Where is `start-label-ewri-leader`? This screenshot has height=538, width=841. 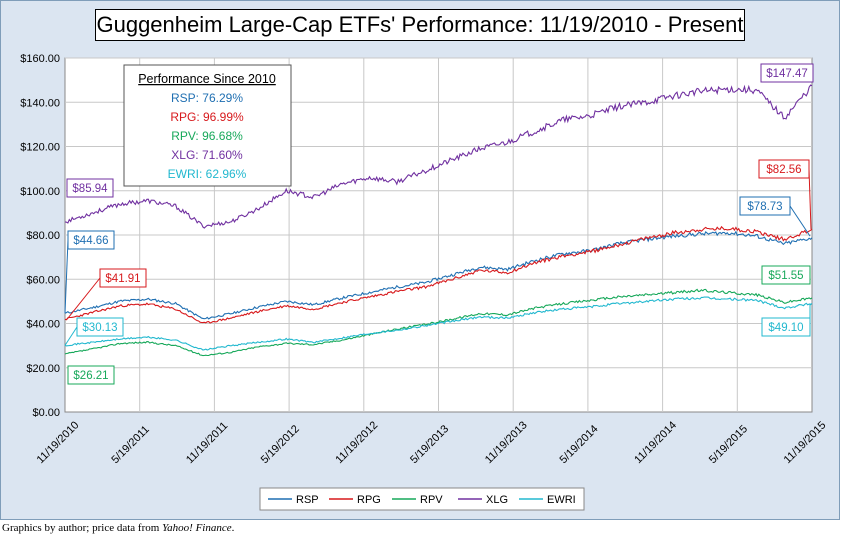 start-label-ewri-leader is located at coordinates (71, 336).